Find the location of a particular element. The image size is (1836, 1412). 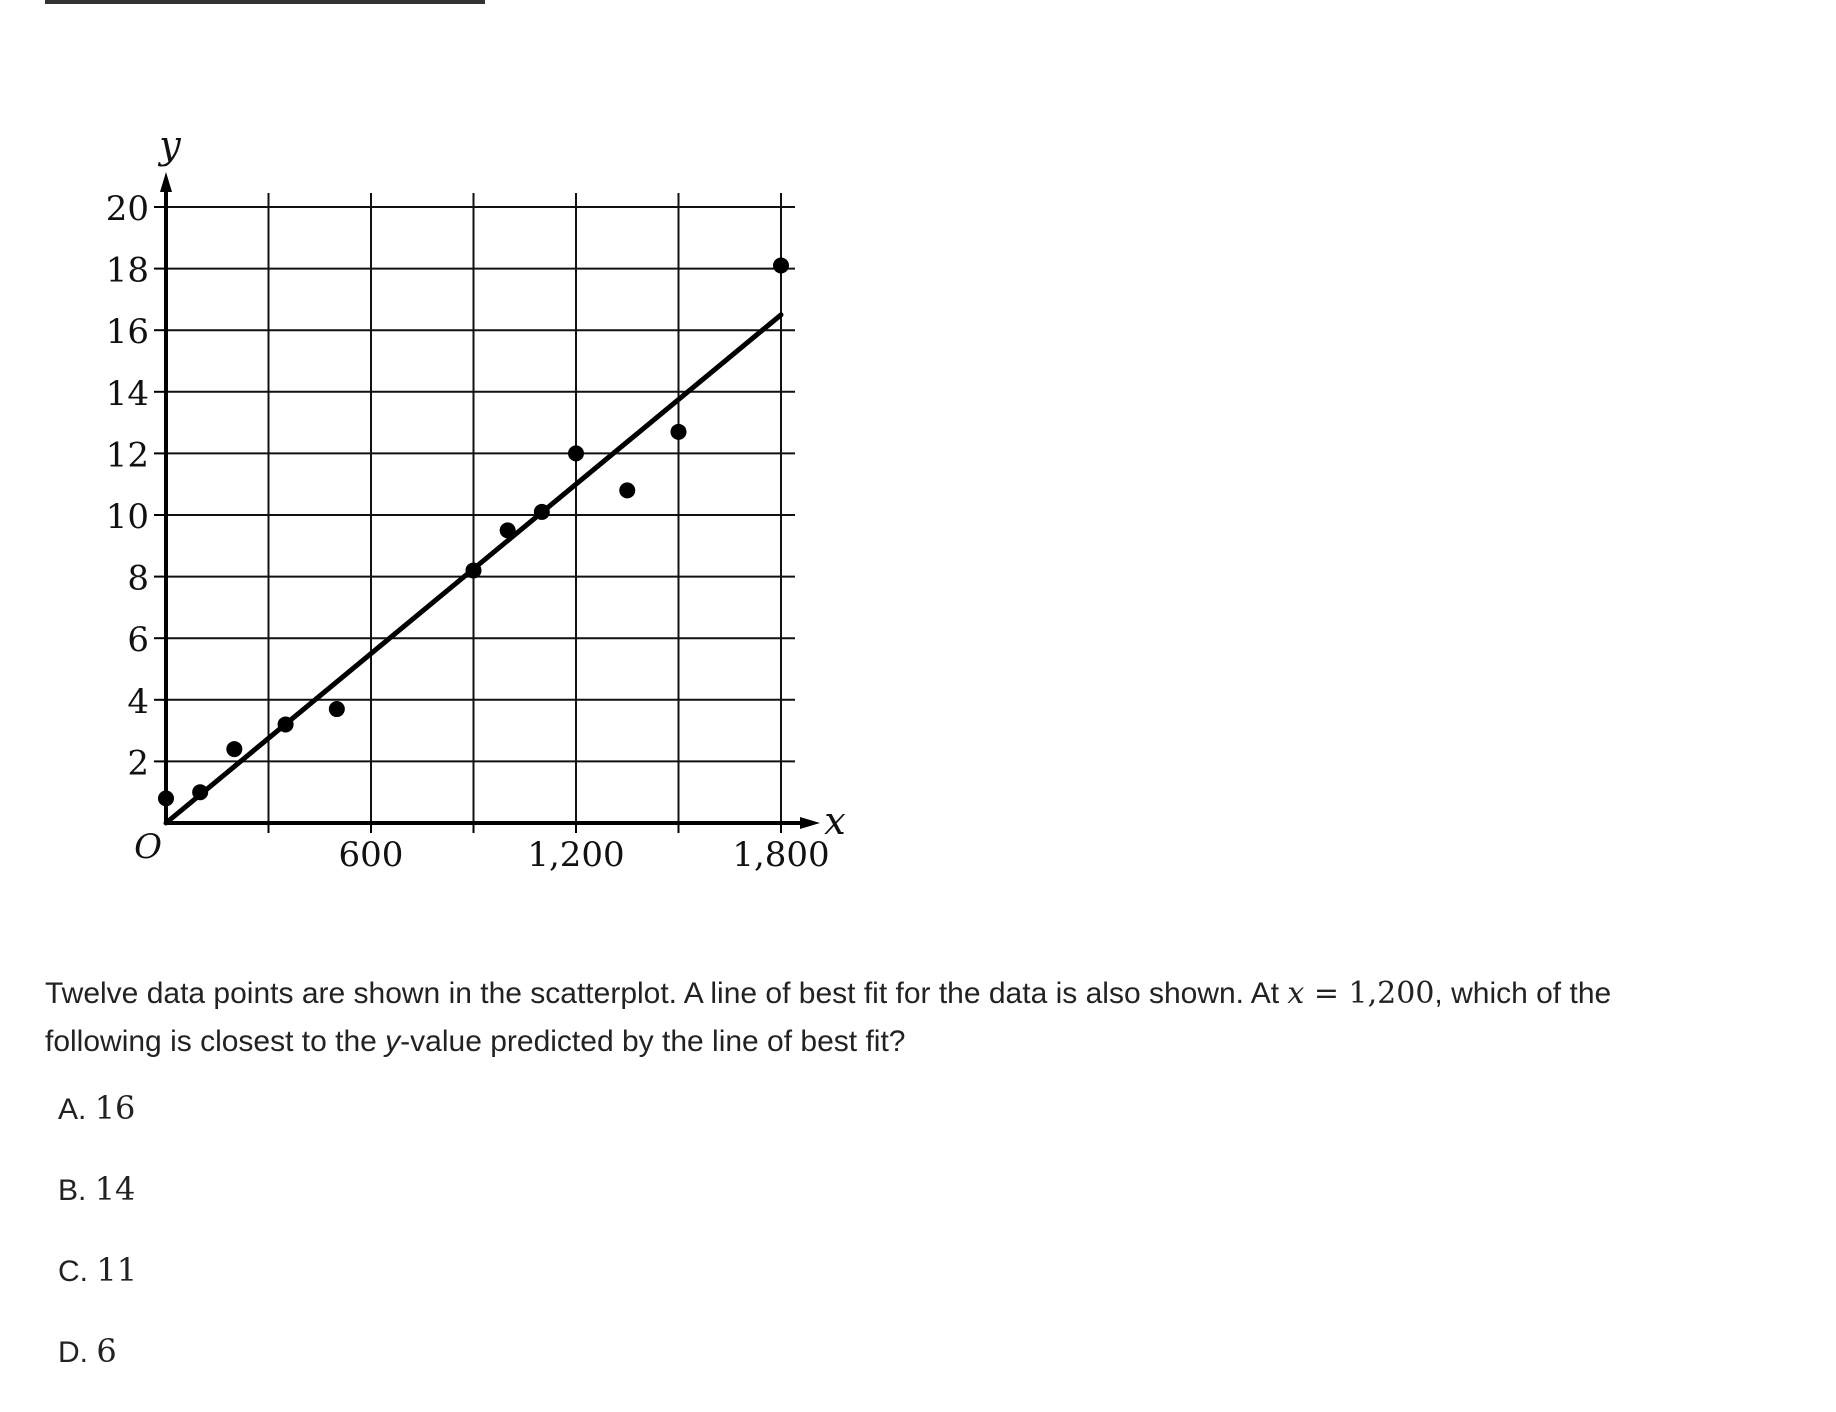

y-tick-label: 8 is located at coordinates (138, 579).